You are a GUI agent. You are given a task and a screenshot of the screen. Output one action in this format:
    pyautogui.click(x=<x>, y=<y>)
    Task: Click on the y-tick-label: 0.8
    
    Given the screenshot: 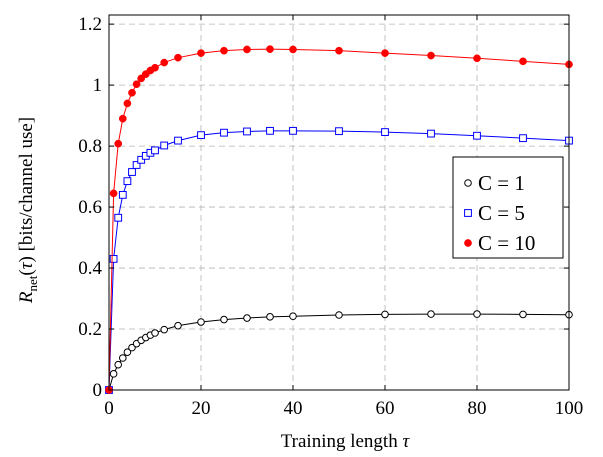 What is the action you would take?
    pyautogui.click(x=90, y=146)
    